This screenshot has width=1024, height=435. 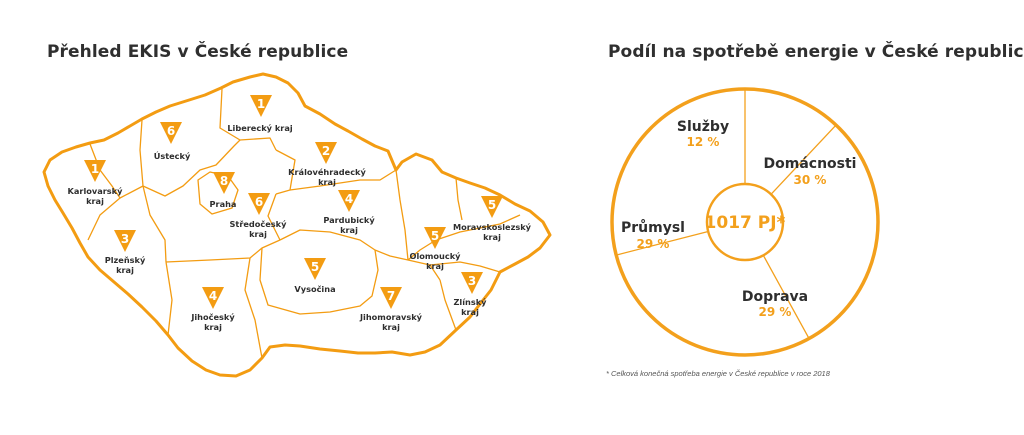 I want to click on region-marker-stredocesky: 6 Středočeský kraj, so click(x=259, y=216).